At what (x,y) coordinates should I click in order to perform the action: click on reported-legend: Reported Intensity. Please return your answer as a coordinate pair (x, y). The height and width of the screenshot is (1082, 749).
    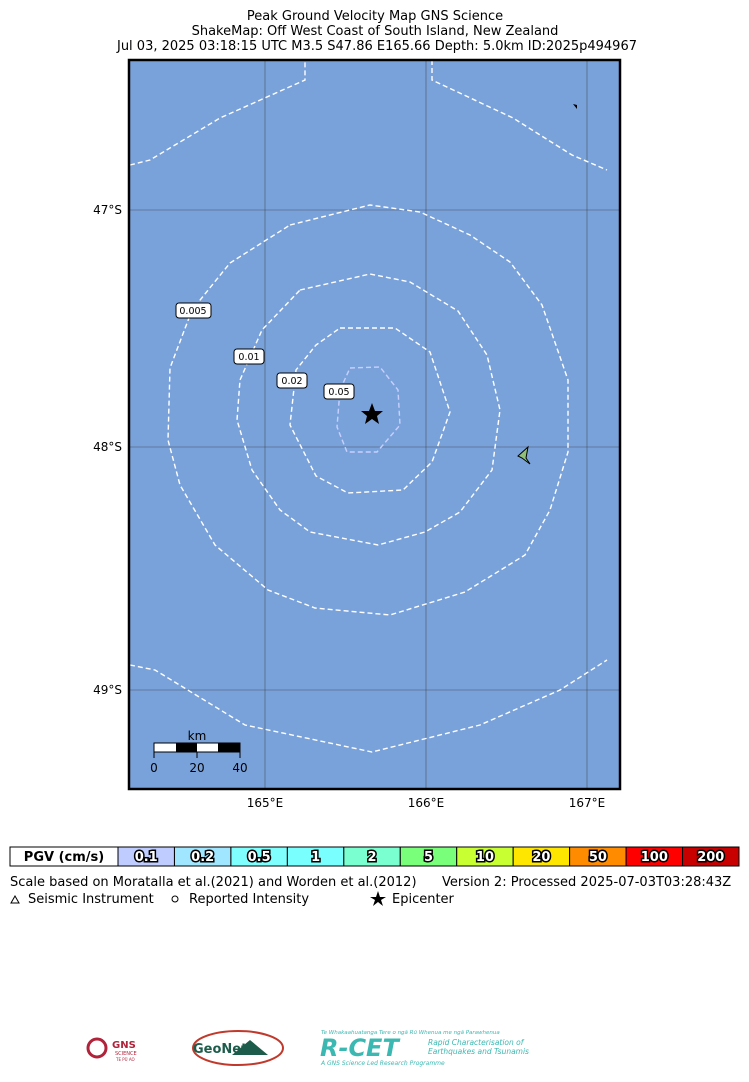
    Looking at the image, I should click on (249, 899).